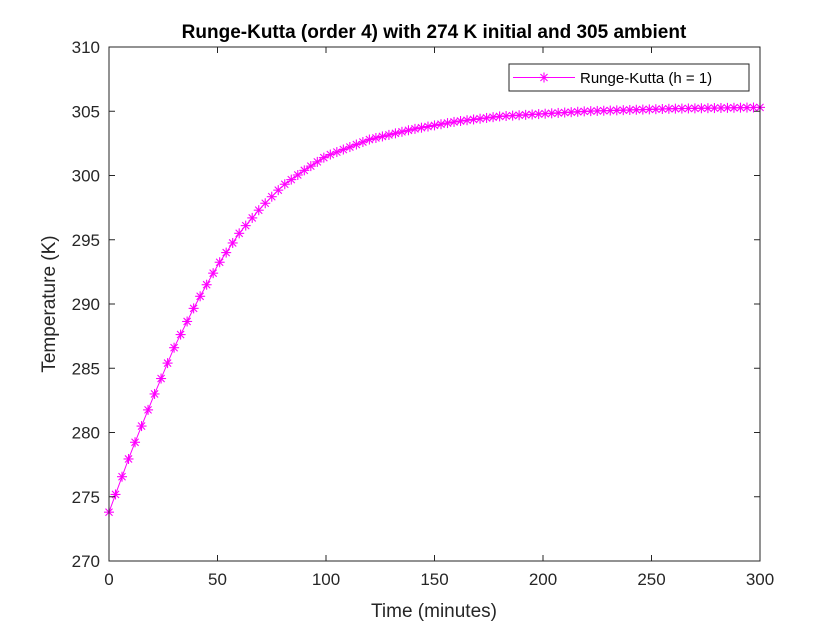 Image resolution: width=840 pixels, height=630 pixels. I want to click on x-tick-label: 0, so click(108, 579).